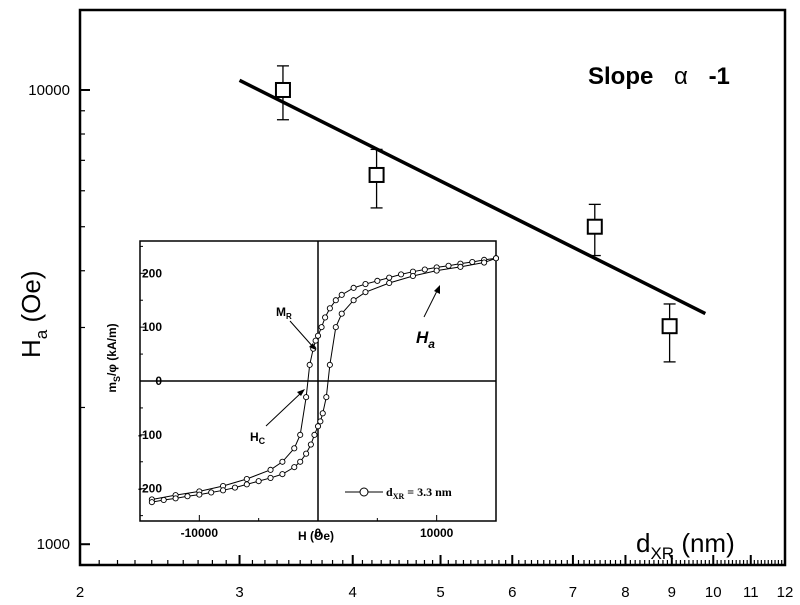 The image size is (800, 605). I want to click on x-tick-label: 2, so click(80, 592).